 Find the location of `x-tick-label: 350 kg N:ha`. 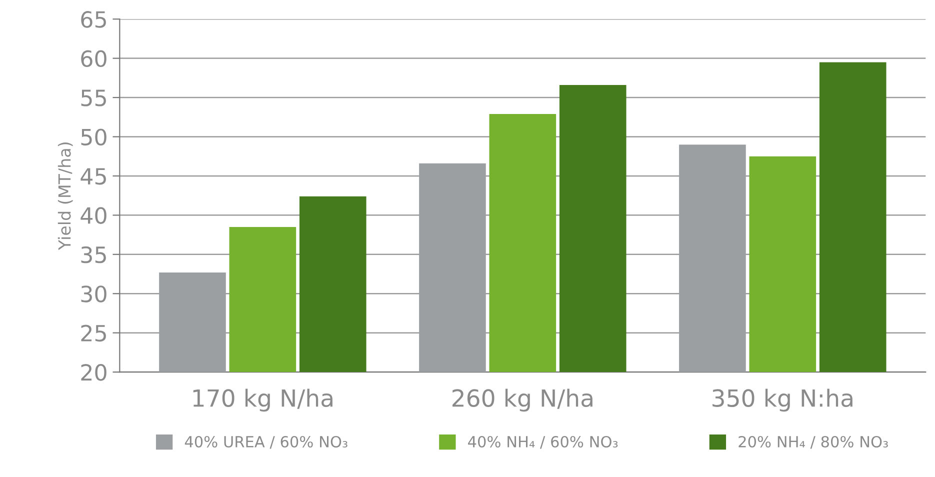

x-tick-label: 350 kg N:ha is located at coordinates (782, 400).